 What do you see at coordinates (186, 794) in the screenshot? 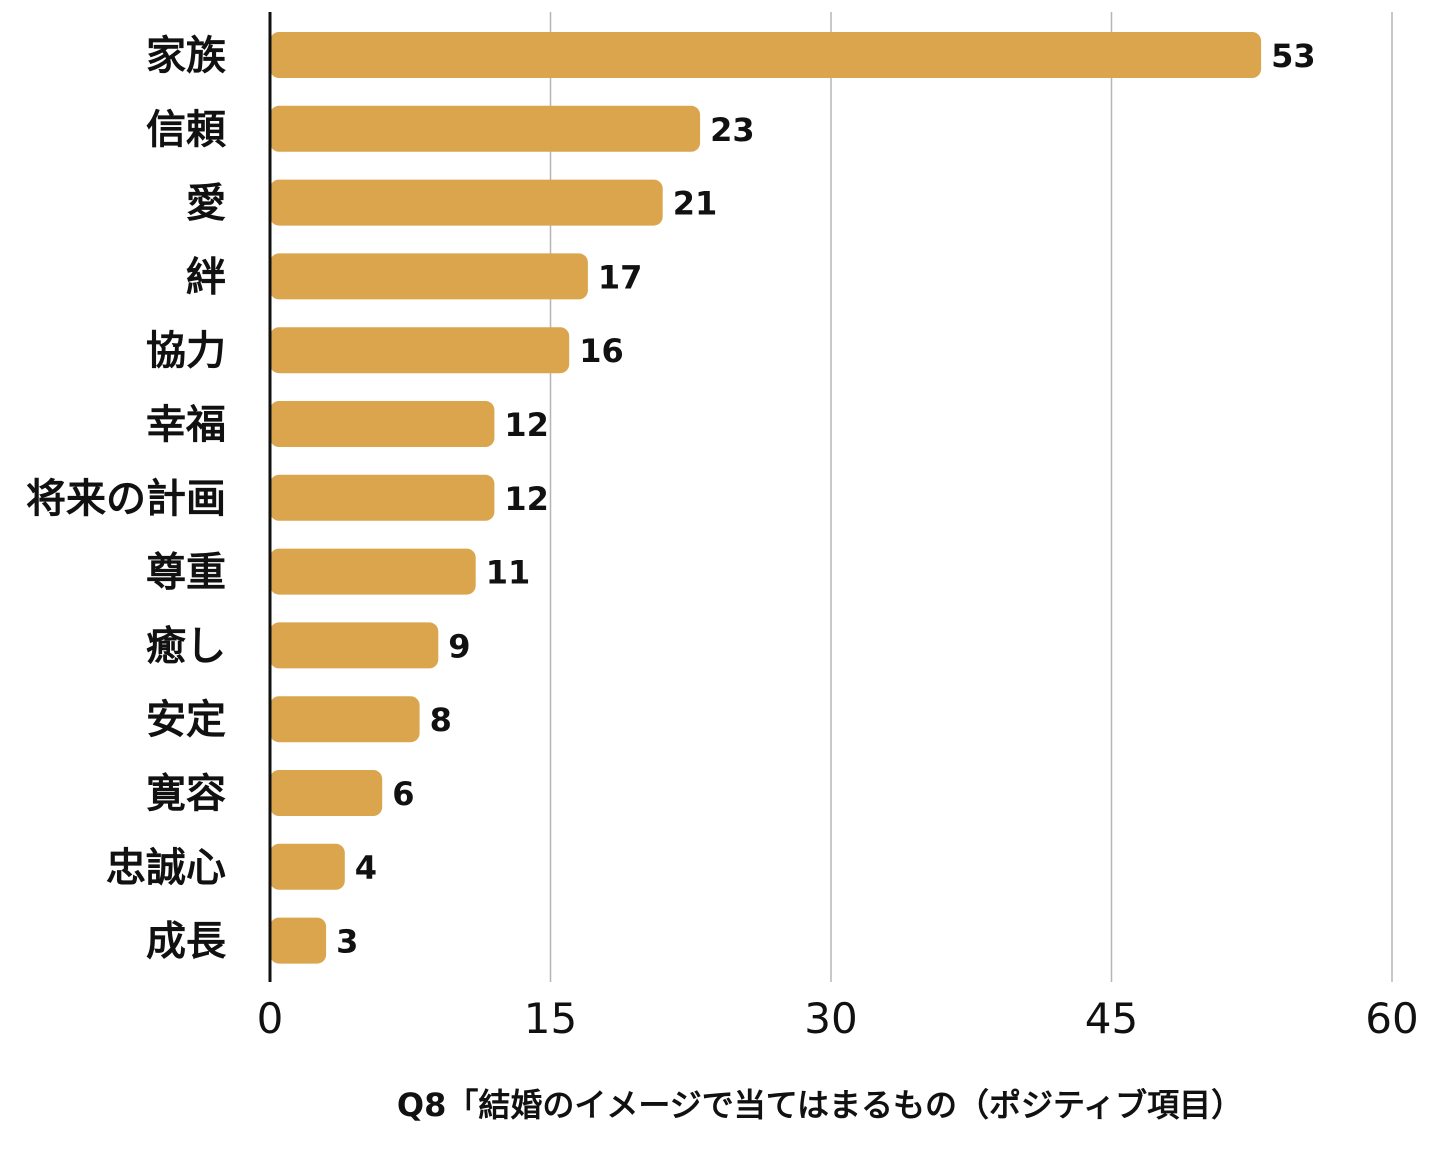
I see `category-label: 寛容` at bounding box center [186, 794].